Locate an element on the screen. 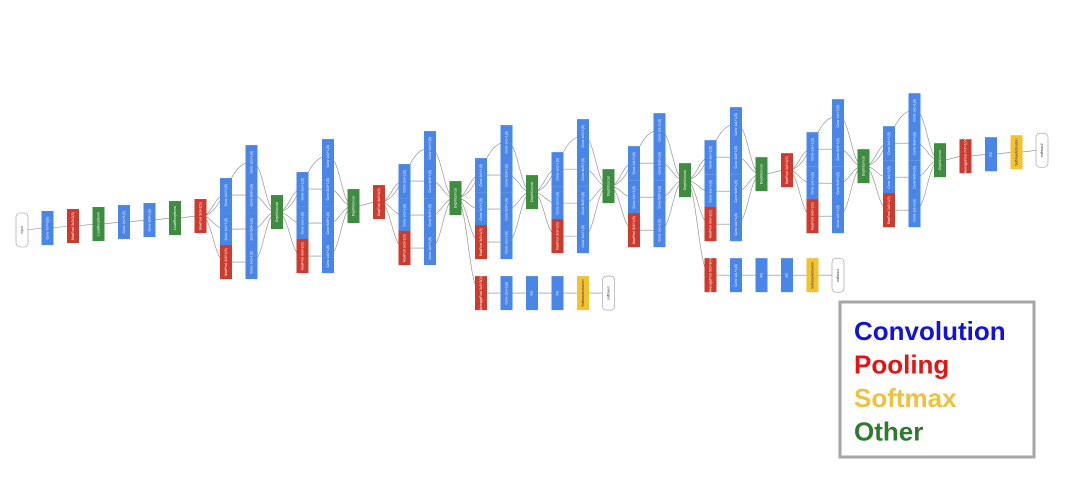 The width and height of the screenshot is (1080, 504). node: MaxPool 3x3+2(S) is located at coordinates (73, 226).